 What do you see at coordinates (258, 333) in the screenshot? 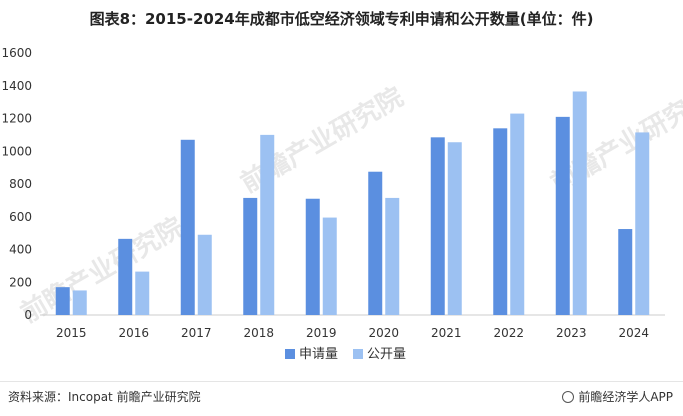
I see `x-tick-label: 2018` at bounding box center [258, 333].